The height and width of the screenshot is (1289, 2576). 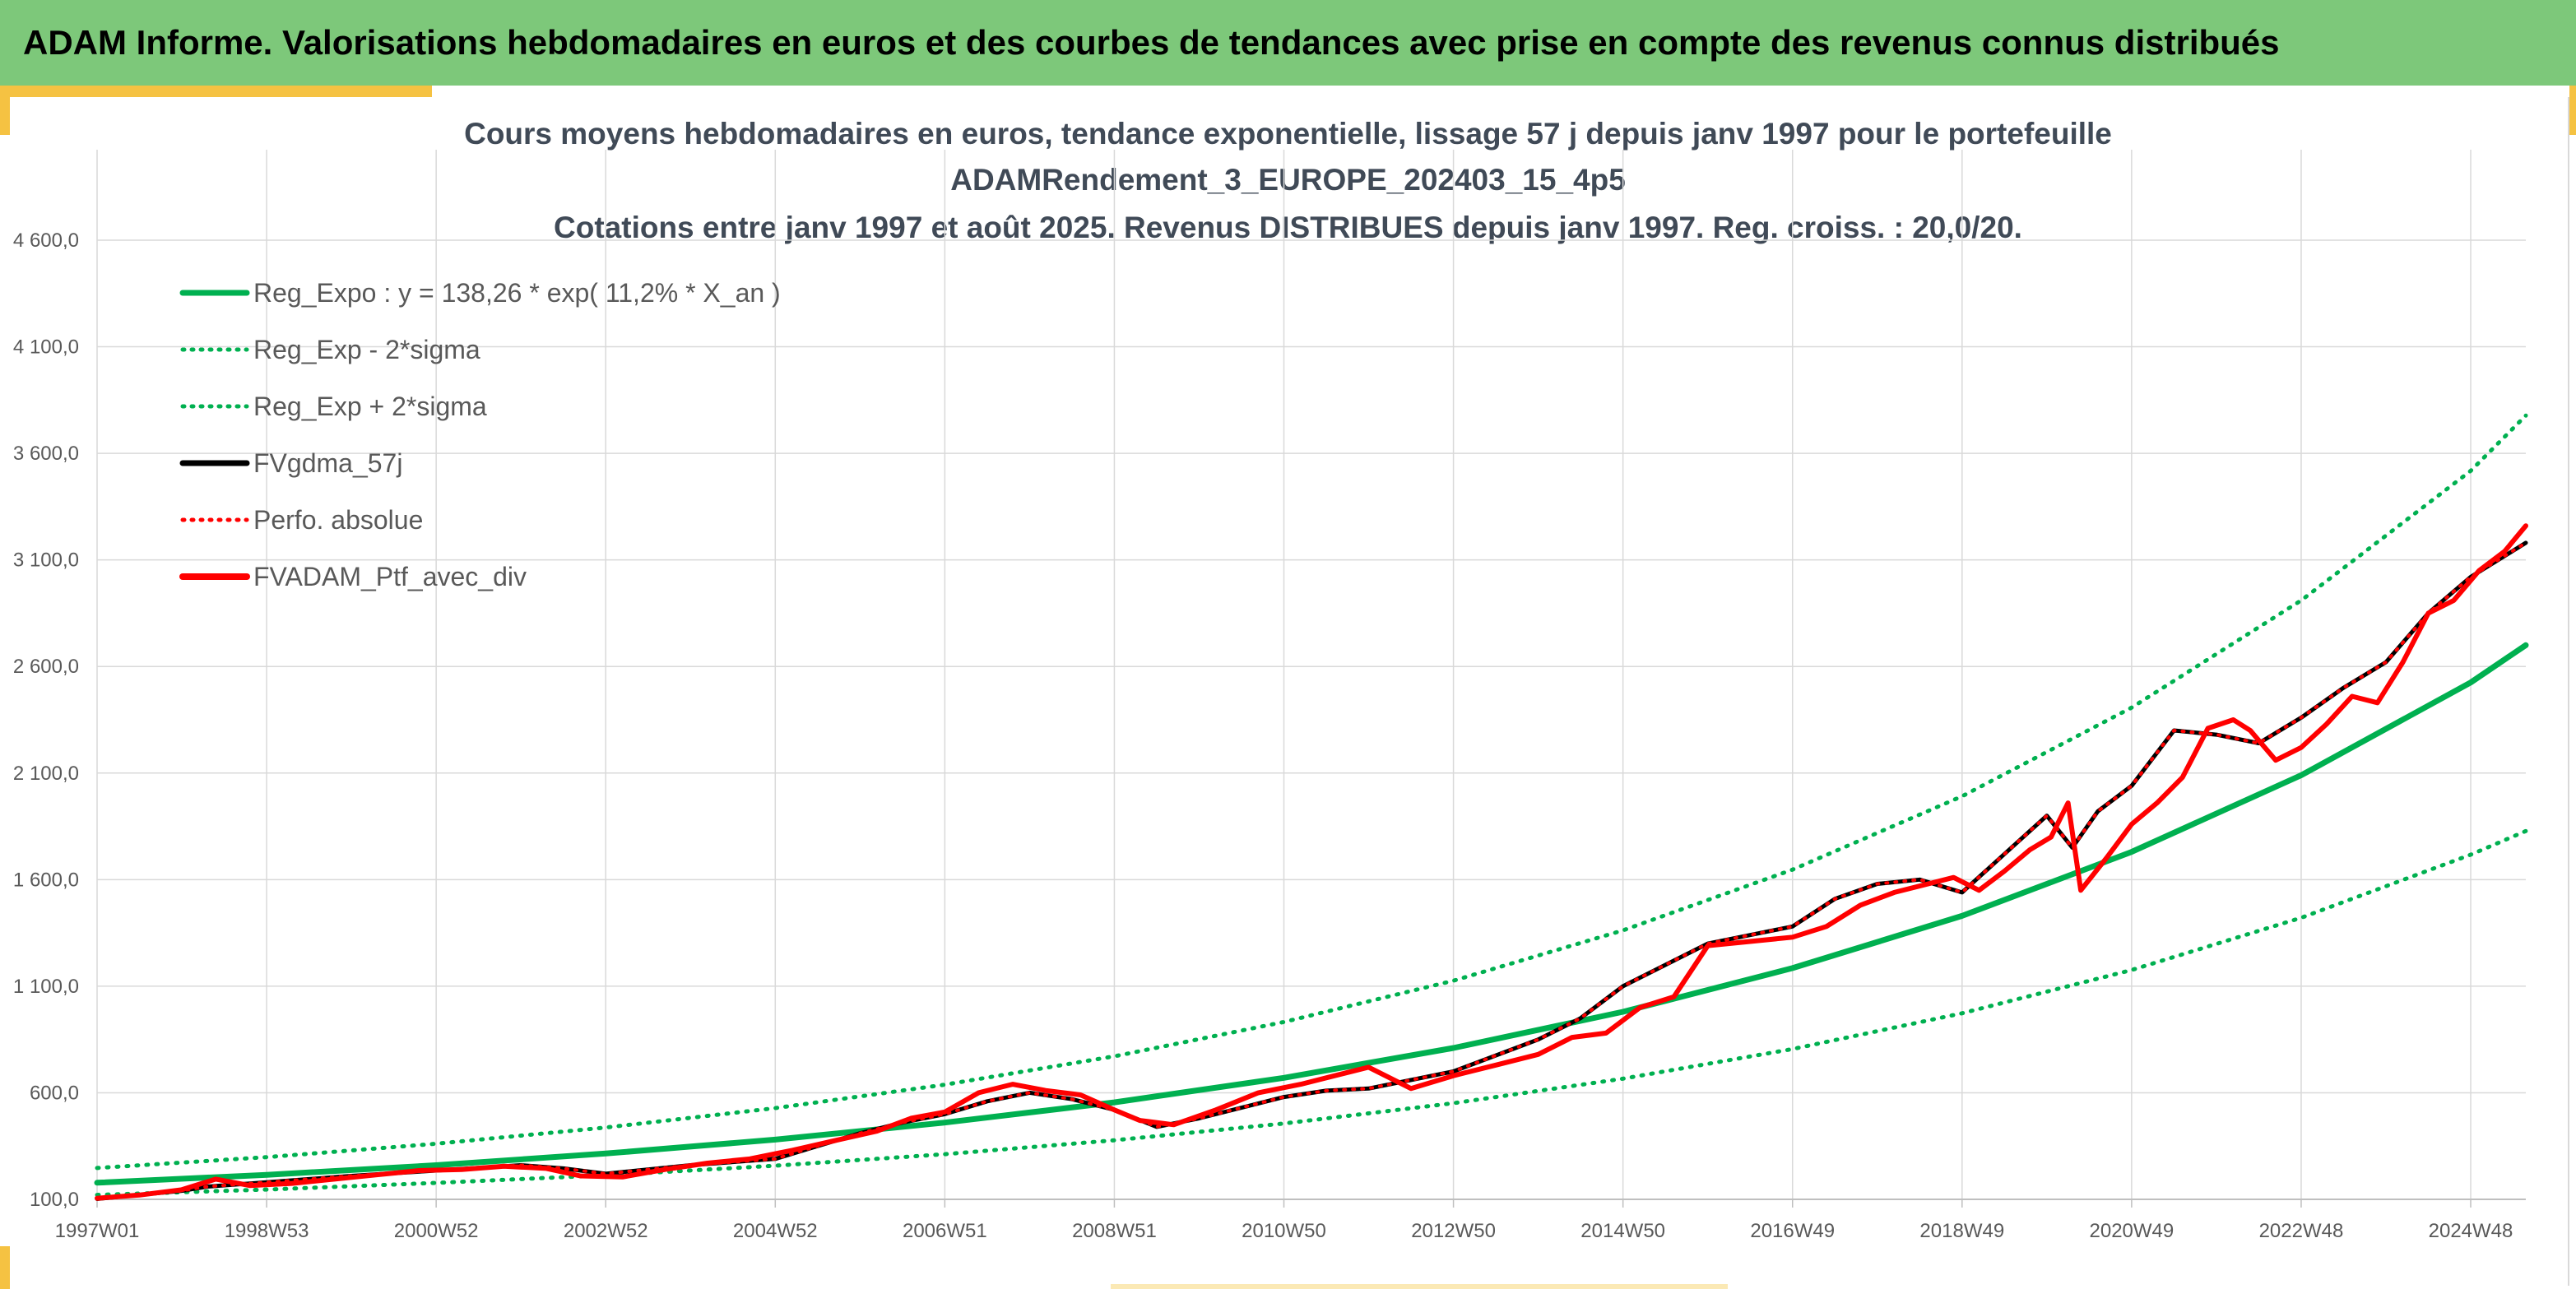 What do you see at coordinates (776, 1231) in the screenshot?
I see `x-tick-label: 2004W52` at bounding box center [776, 1231].